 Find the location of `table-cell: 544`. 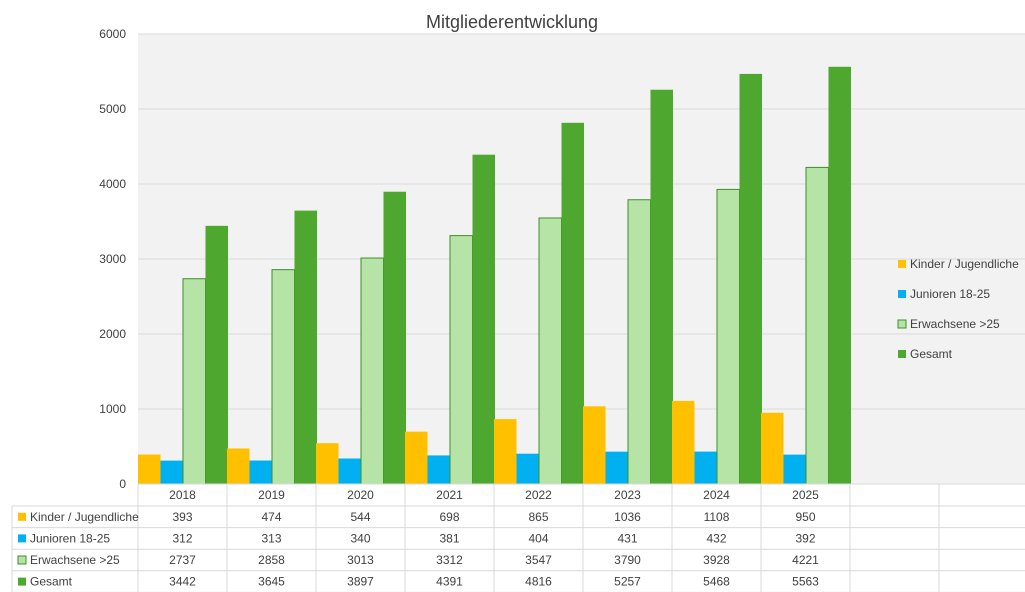

table-cell: 544 is located at coordinates (360, 517).